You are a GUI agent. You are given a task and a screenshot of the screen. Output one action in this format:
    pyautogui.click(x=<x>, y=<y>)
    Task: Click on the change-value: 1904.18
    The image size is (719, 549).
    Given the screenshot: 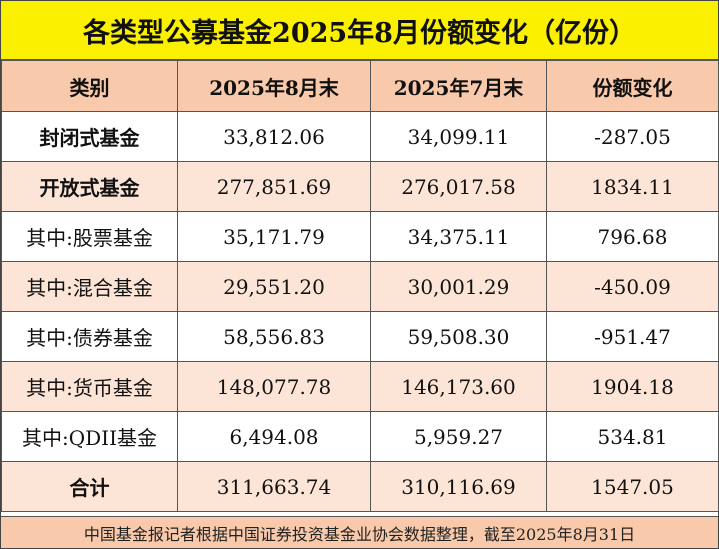 What is the action you would take?
    pyautogui.click(x=632, y=386)
    